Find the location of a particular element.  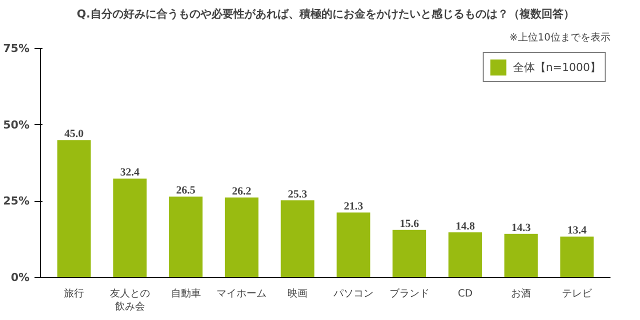

data-label: 26.2 is located at coordinates (242, 192).